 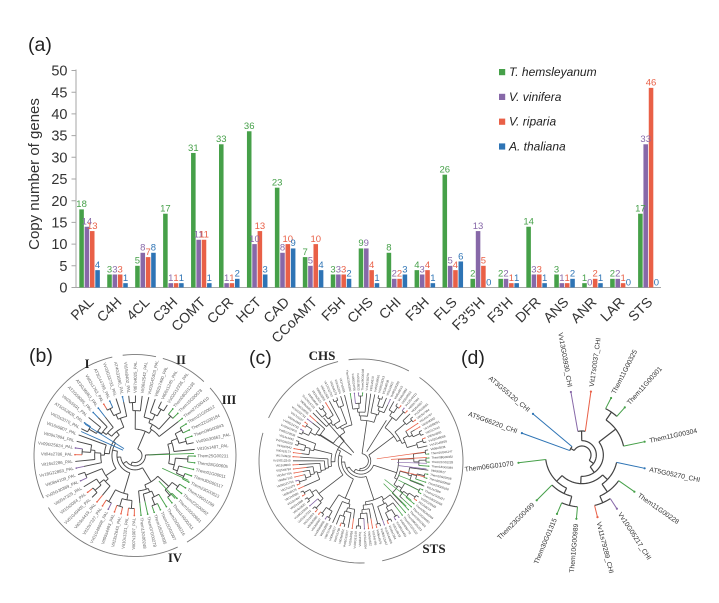 What do you see at coordinates (181, 360) in the screenshot?
I see `svg-text: II` at bounding box center [181, 360].